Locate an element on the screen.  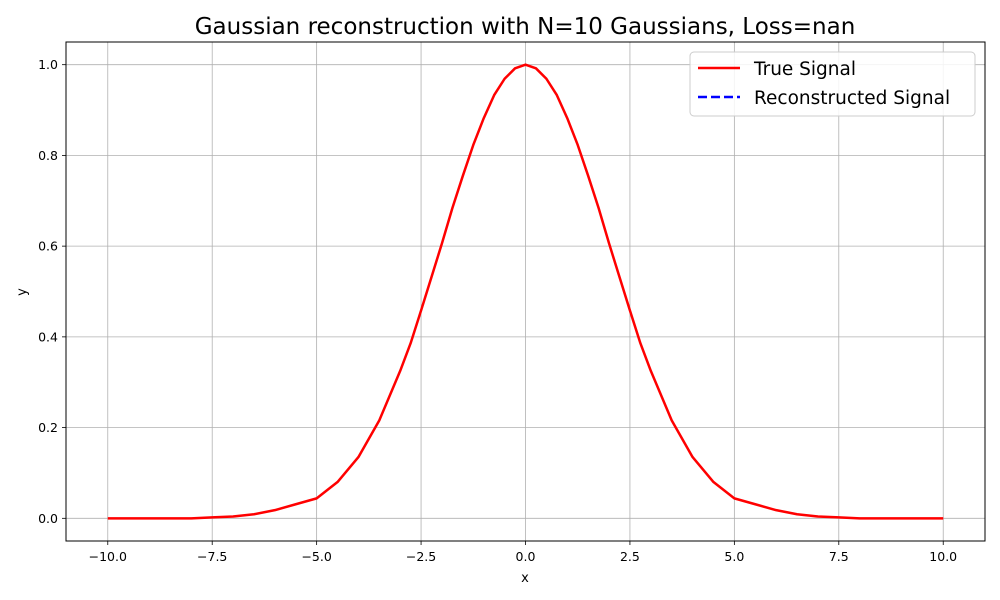
y-tick-label: 0.4 is located at coordinates (48, 336).